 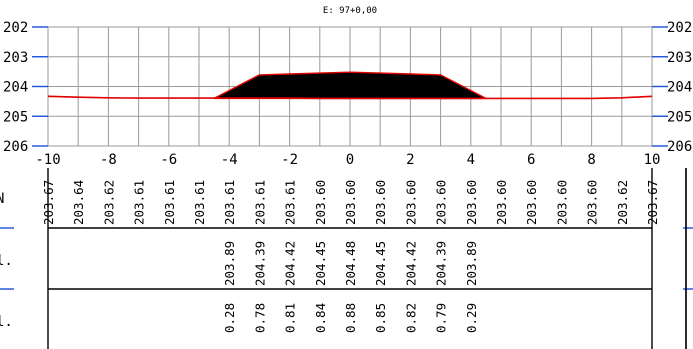 I want to click on table-cell-row3: 0.81, so click(x=290, y=318).